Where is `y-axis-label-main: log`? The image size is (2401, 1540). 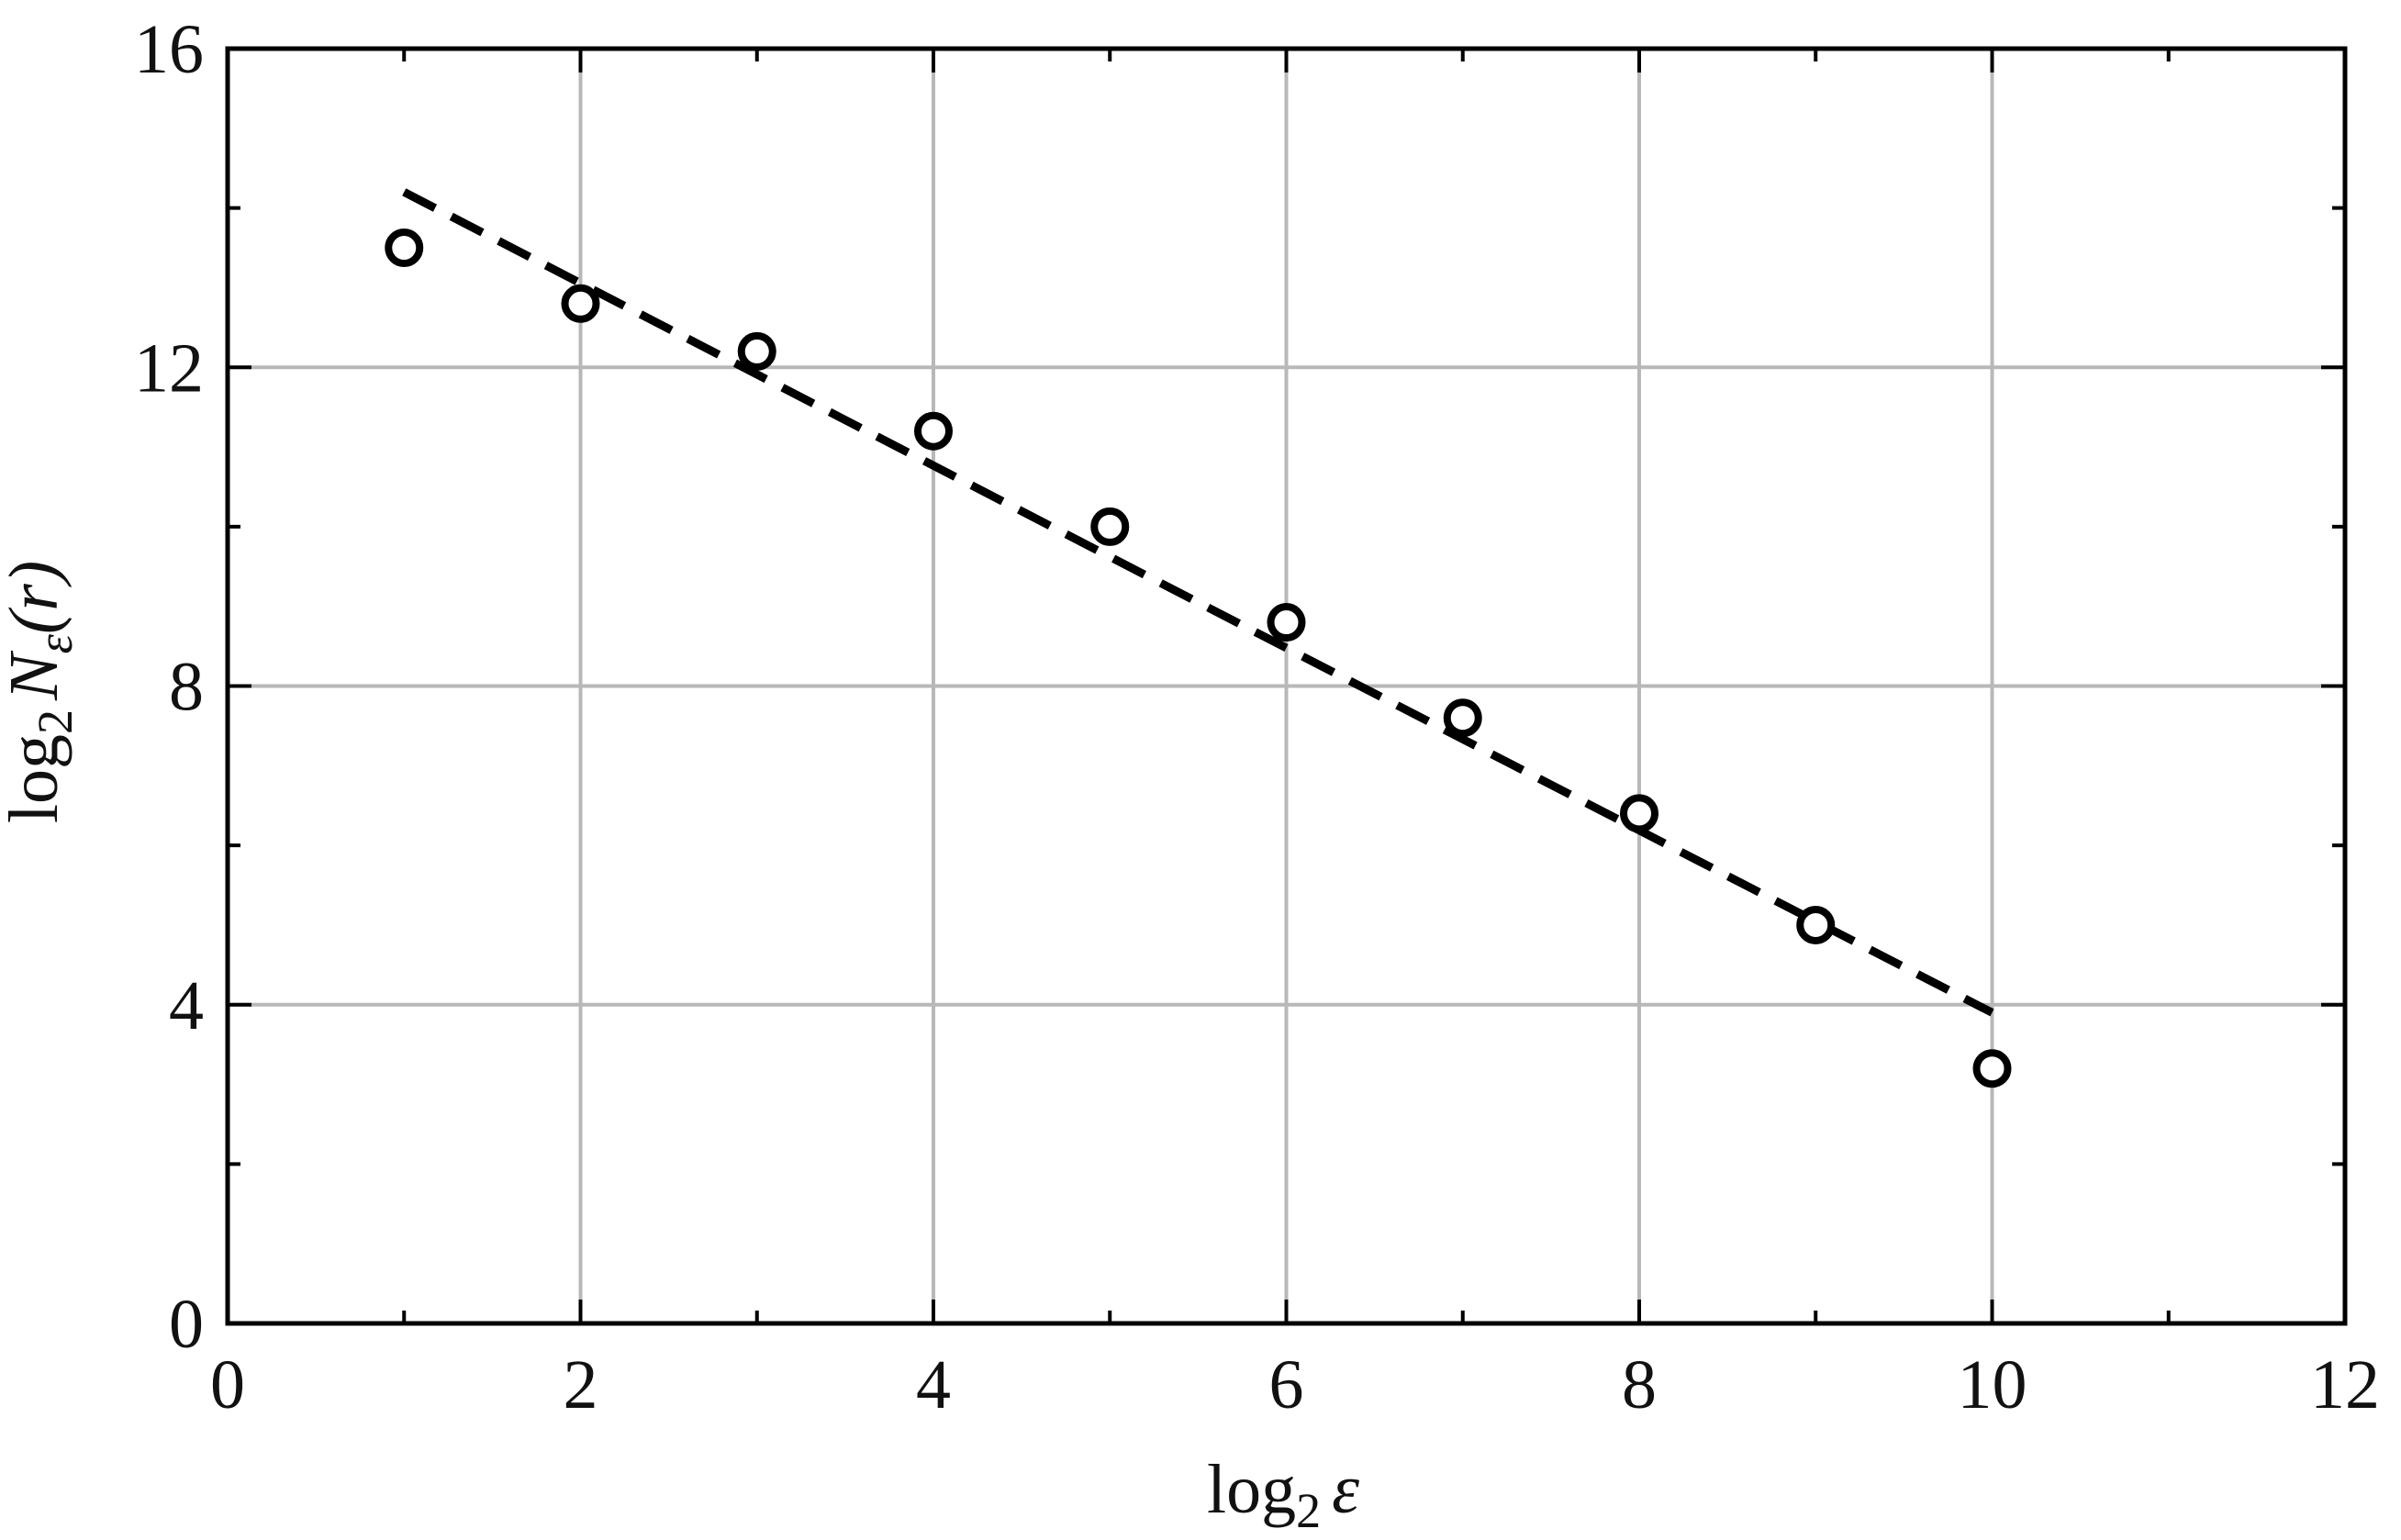
y-axis-label-main: log is located at coordinates (36, 779).